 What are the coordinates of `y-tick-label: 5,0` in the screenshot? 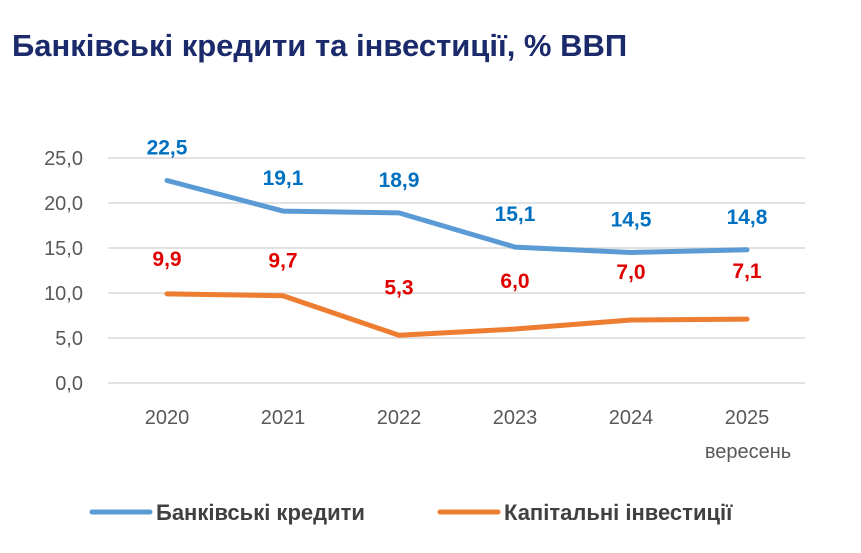 It's located at (69, 339).